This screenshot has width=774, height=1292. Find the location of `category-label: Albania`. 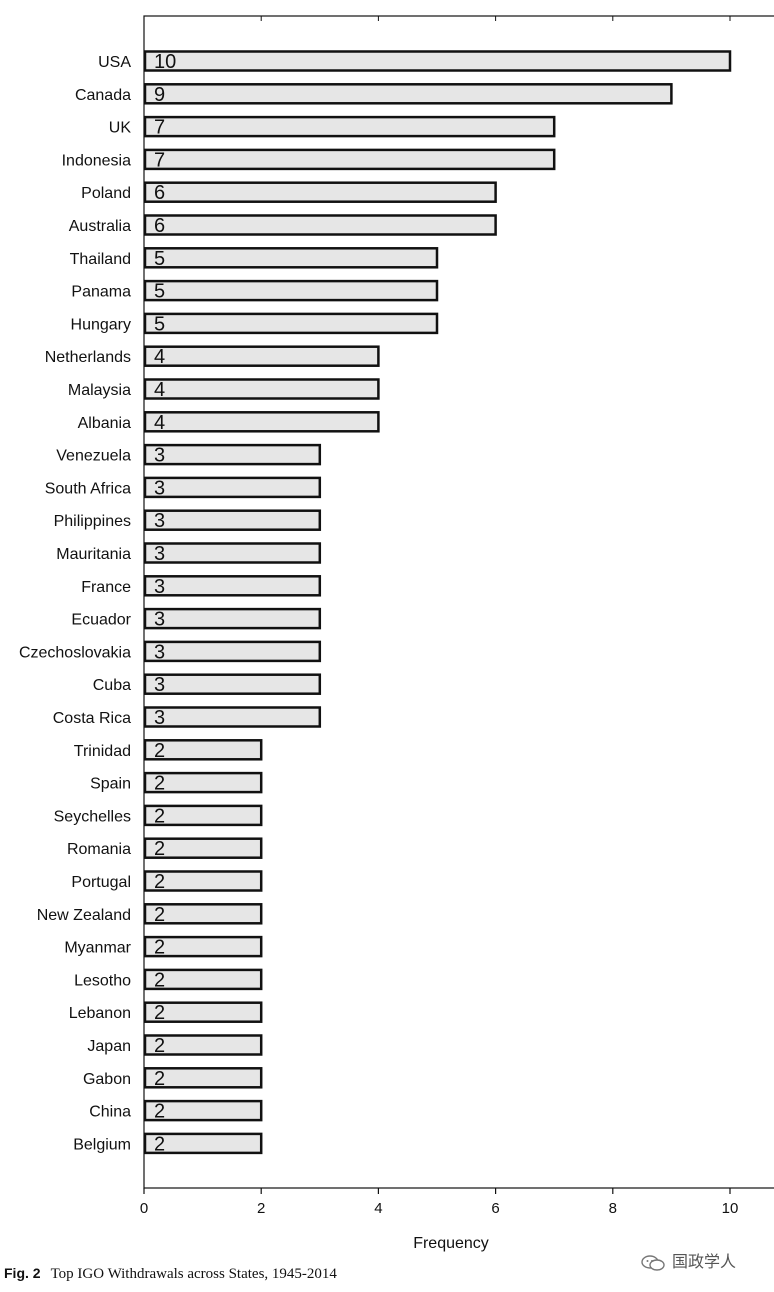

category-label: Albania is located at coordinates (104, 423).